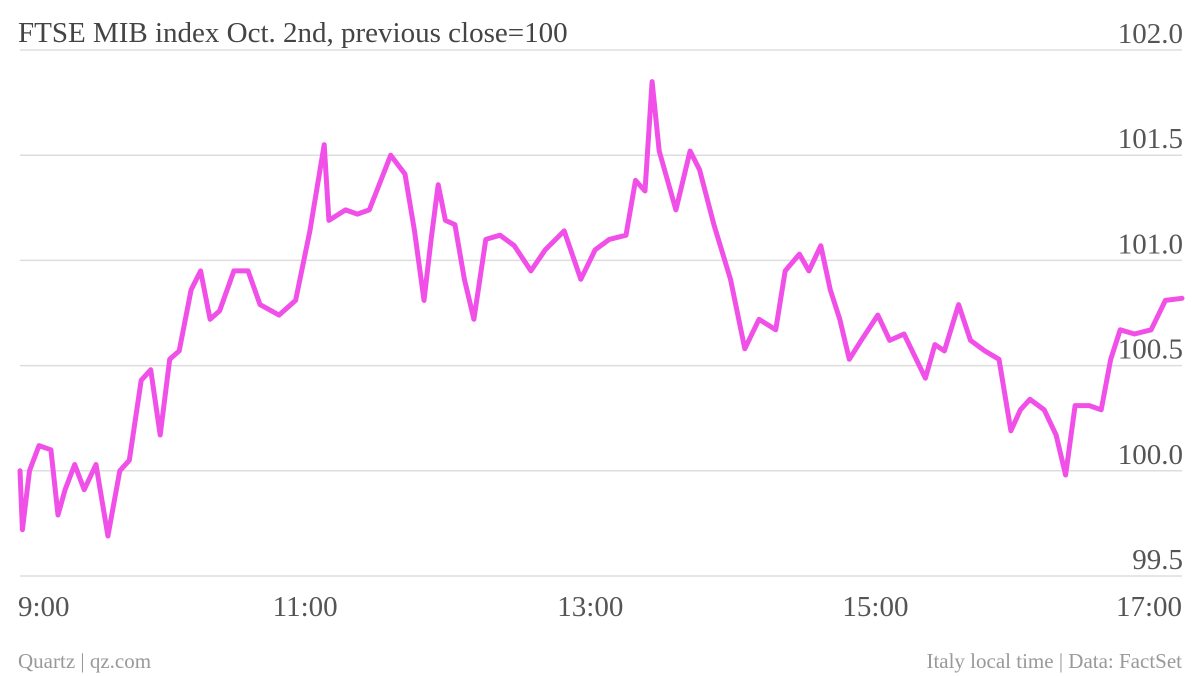 The height and width of the screenshot is (676, 1200). What do you see at coordinates (44, 607) in the screenshot?
I see `x-tick-label: 9:00` at bounding box center [44, 607].